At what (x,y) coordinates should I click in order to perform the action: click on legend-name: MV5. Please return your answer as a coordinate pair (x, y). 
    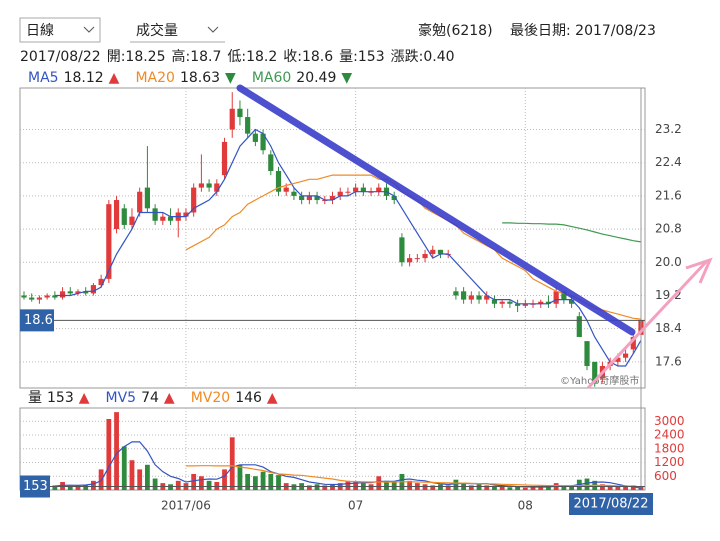
    Looking at the image, I should click on (121, 398).